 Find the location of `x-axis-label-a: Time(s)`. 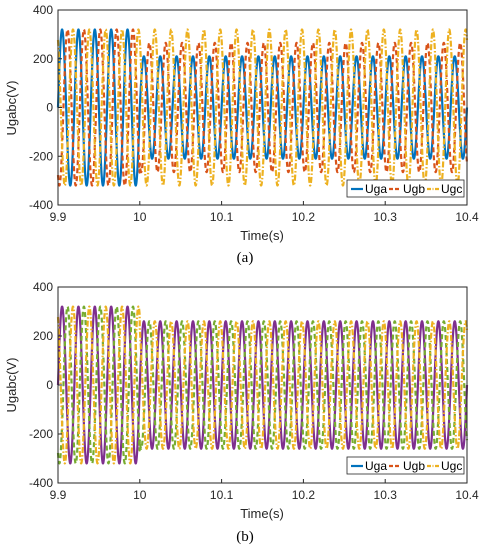

x-axis-label-a: Time(s) is located at coordinates (262, 235).